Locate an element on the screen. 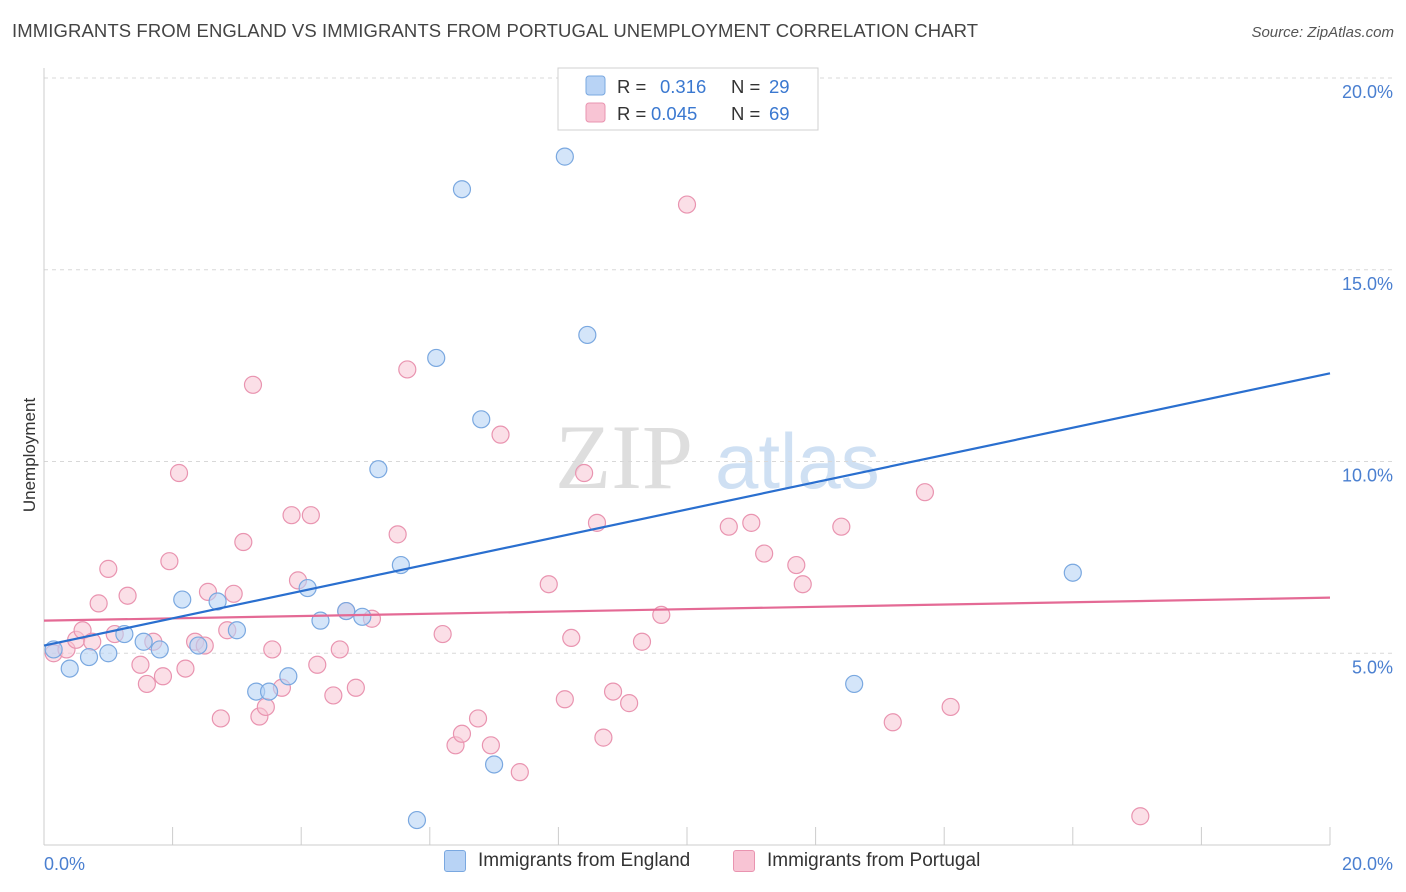 The height and width of the screenshot is (892, 1406). legend-box: R = 0.316 N = 29 R = 0.045 N = 69 is located at coordinates (688, 99).